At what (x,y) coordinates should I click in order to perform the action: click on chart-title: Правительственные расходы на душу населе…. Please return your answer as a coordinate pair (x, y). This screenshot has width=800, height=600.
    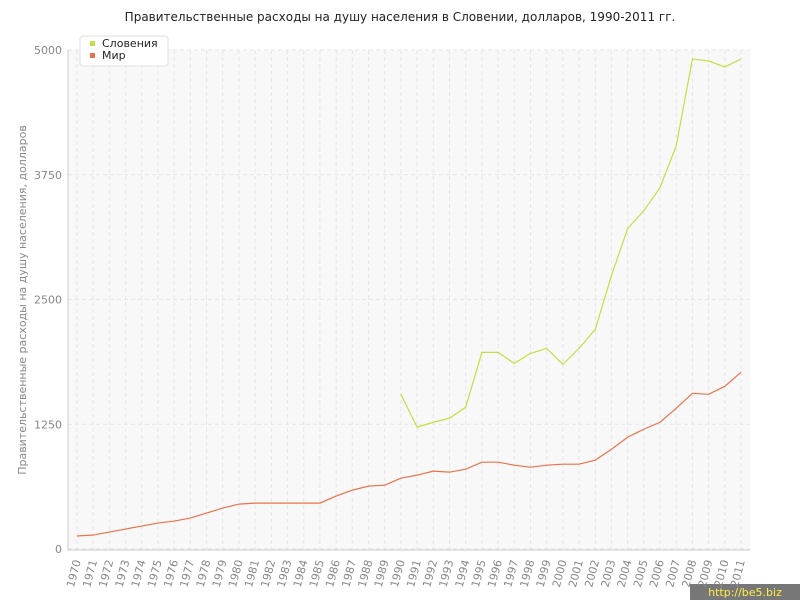
    Looking at the image, I should click on (400, 17).